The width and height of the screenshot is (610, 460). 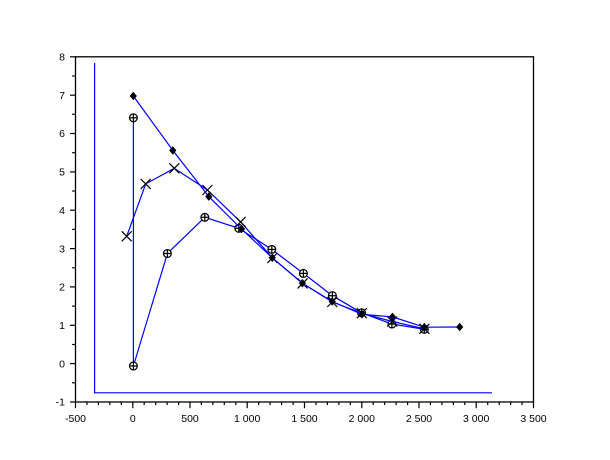 I want to click on svg-text: 3 000, so click(x=476, y=419).